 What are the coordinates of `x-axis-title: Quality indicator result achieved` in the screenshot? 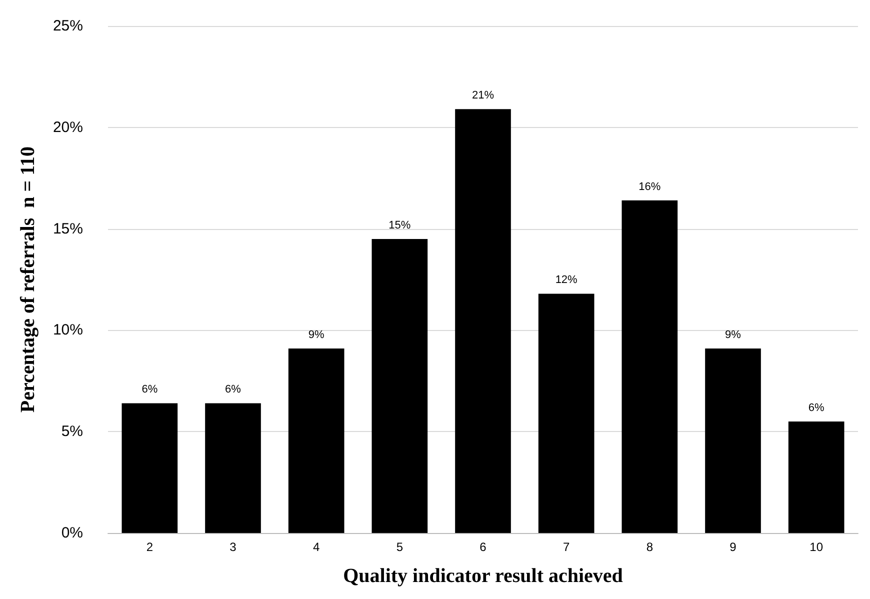 It's located at (483, 576).